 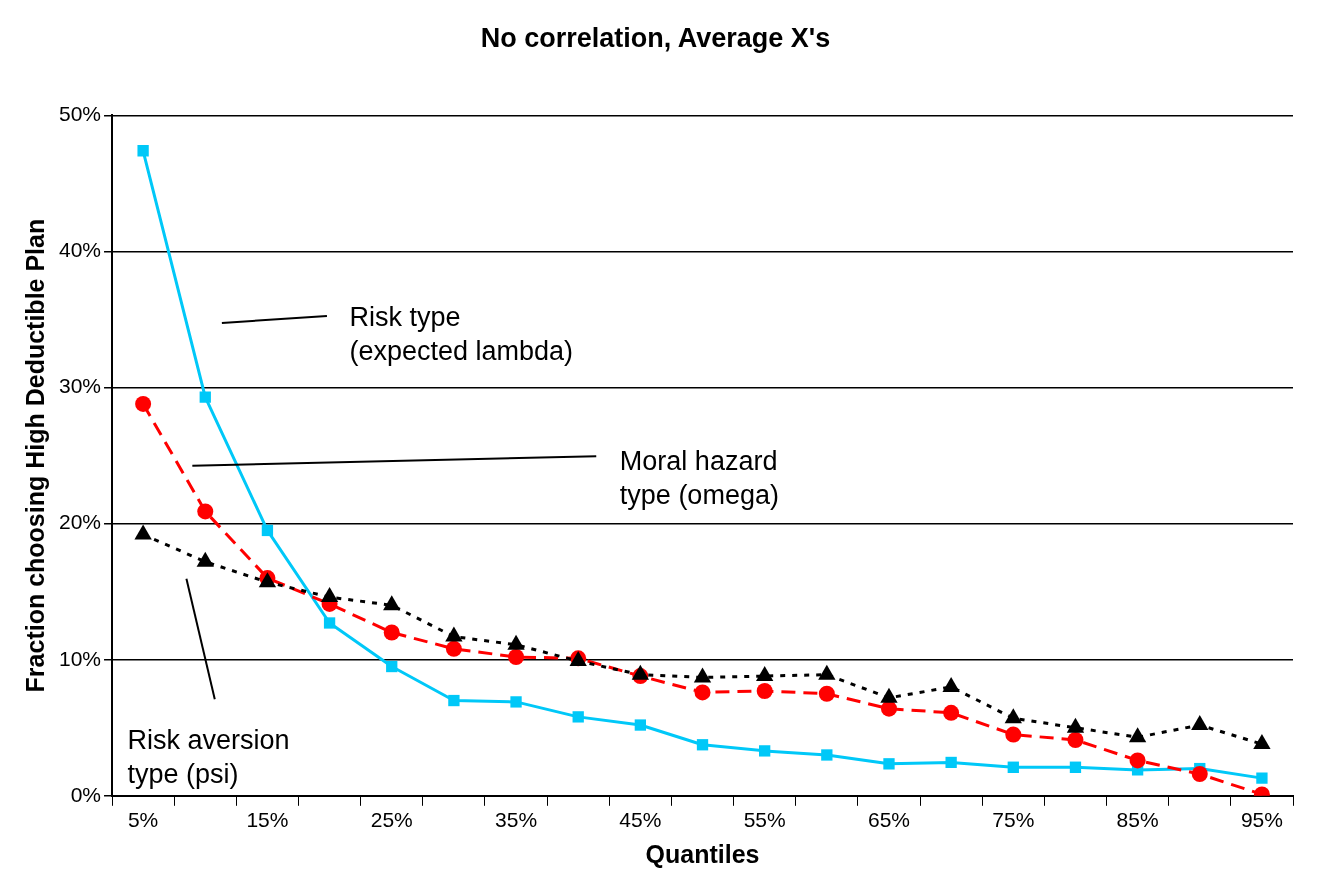 I want to click on annotation: Risk type (expected lambda), so click(x=461, y=334).